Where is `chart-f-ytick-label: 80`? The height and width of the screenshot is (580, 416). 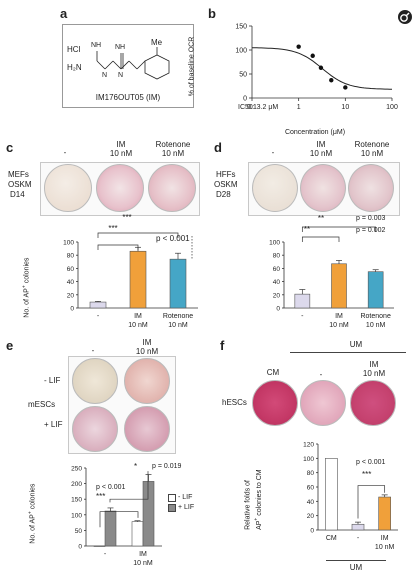
chart-f-ytick-label: 80 is located at coordinates (311, 473).